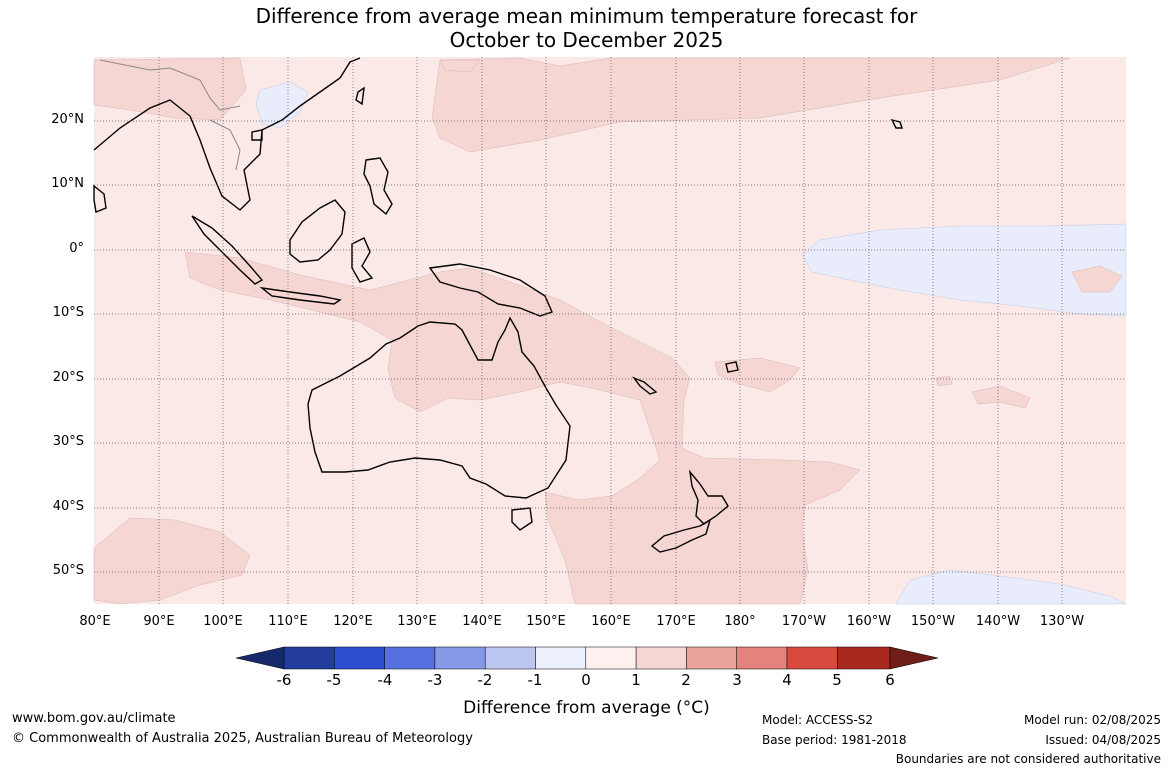 This screenshot has width=1173, height=770. Describe the element at coordinates (95, 621) in the screenshot. I see `lon-label: 80°E` at that location.